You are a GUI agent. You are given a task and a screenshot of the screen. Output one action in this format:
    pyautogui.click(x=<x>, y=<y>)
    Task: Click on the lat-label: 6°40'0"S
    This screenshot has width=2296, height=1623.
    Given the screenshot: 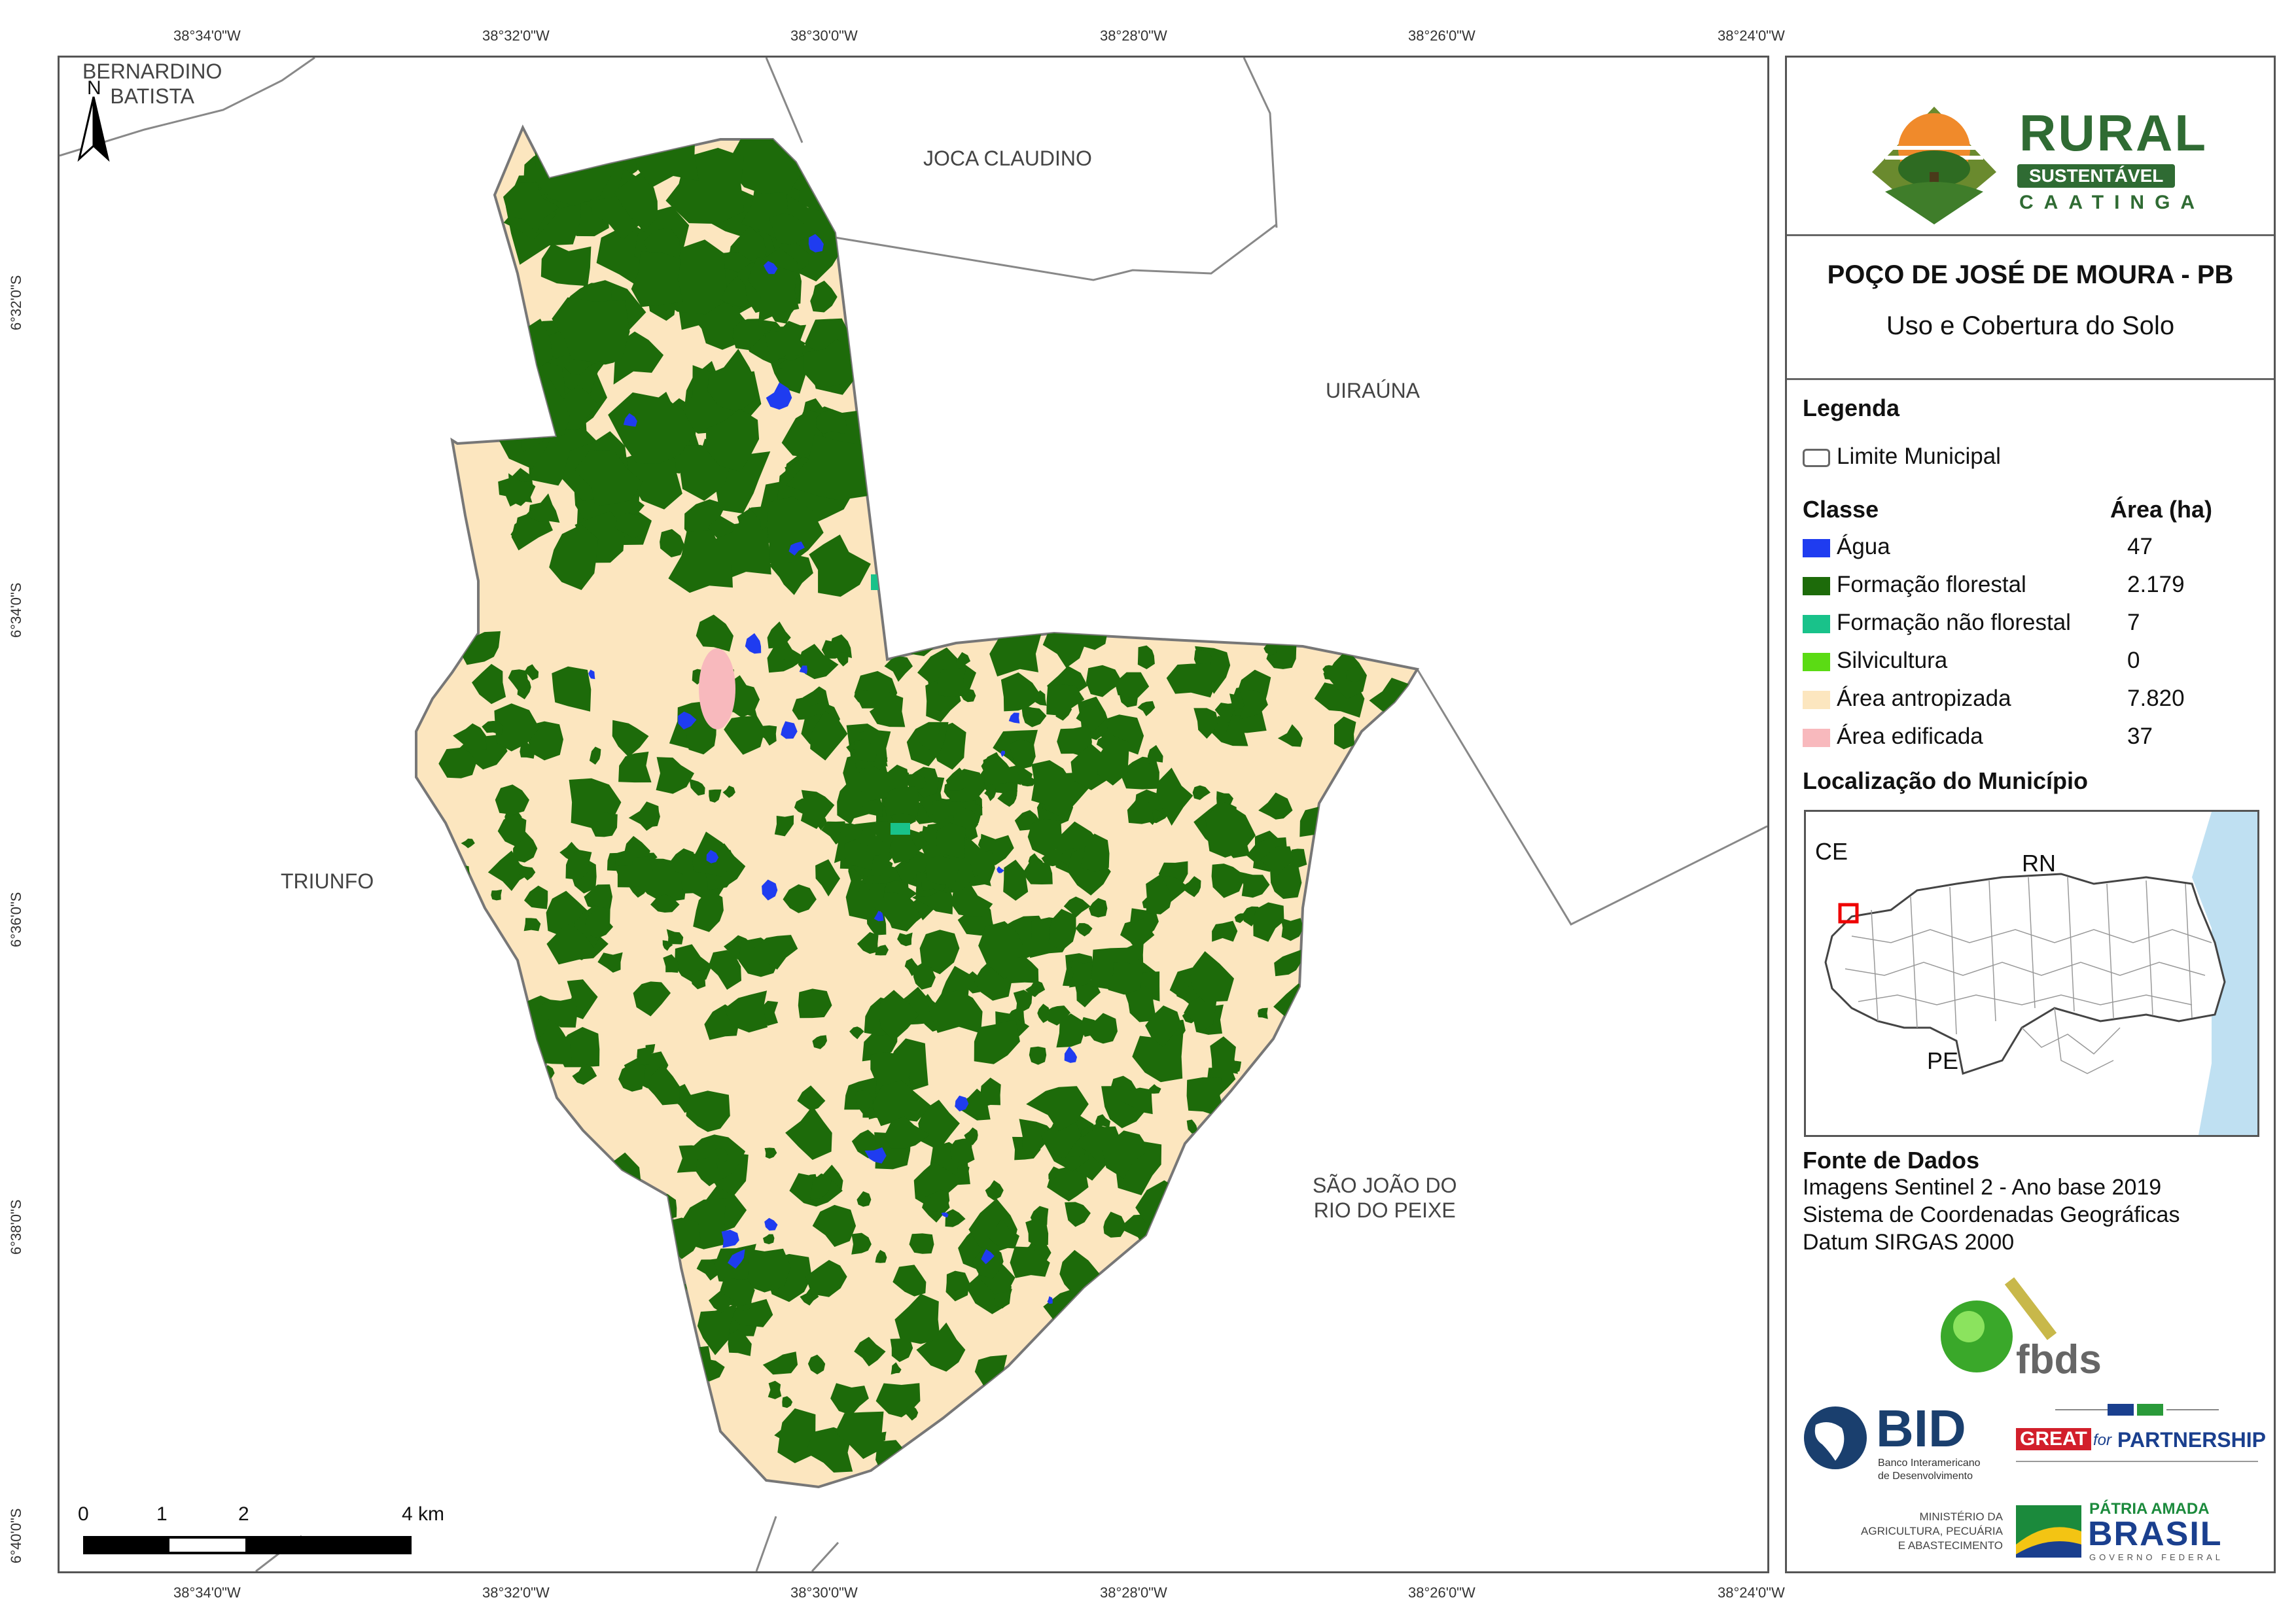 What is the action you would take?
    pyautogui.click(x=16, y=1536)
    